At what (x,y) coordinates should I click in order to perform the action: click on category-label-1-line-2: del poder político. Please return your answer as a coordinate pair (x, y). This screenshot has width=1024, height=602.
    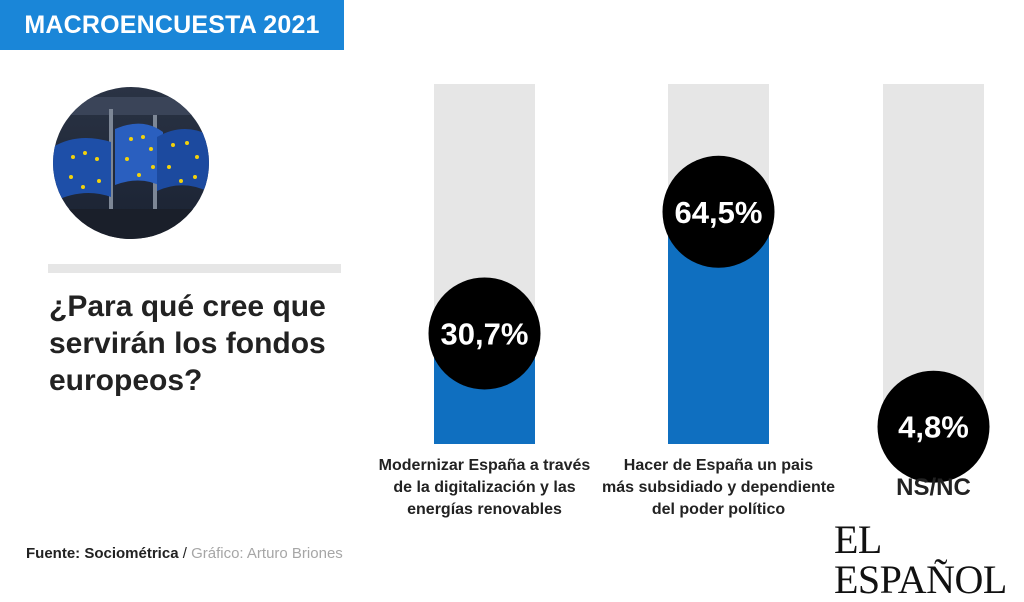
    Looking at the image, I should click on (719, 509).